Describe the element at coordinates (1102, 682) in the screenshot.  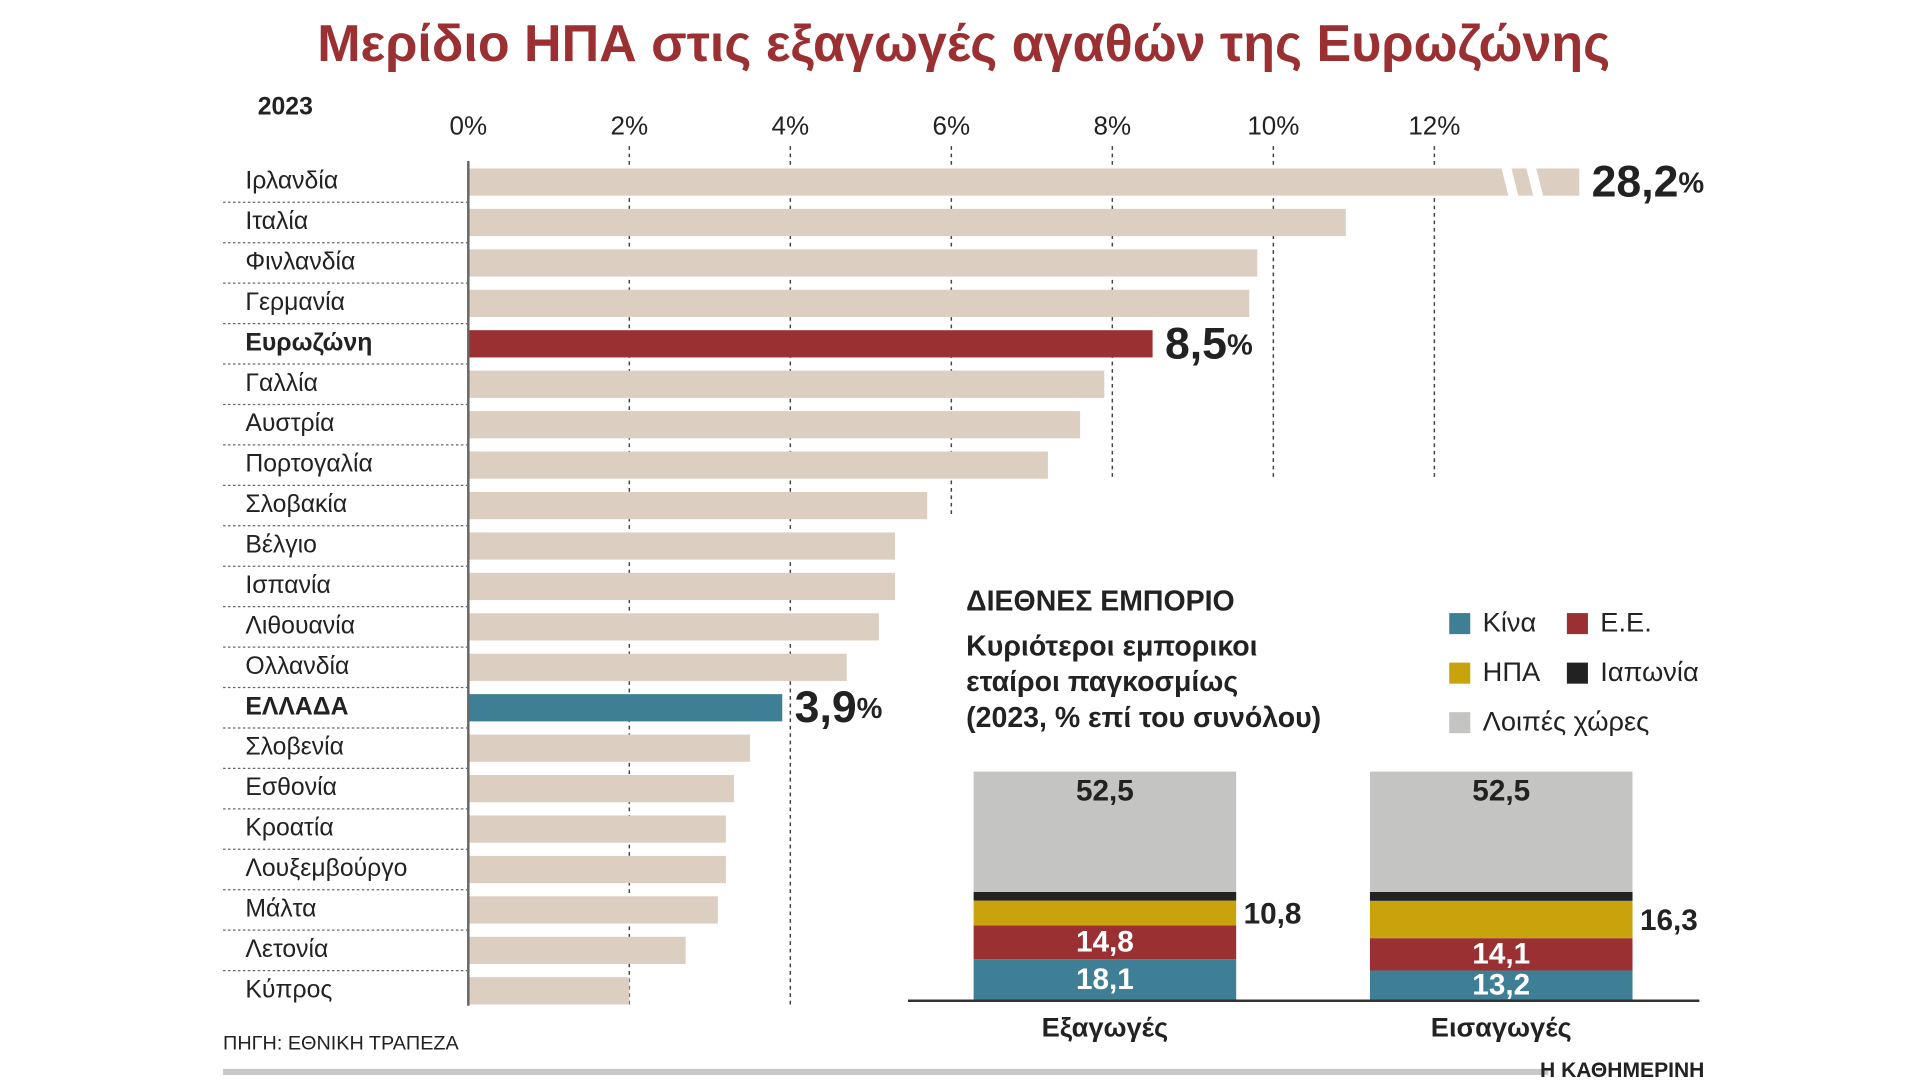
I see `chart-subtitle: εταίροι παγκοσμίως` at that location.